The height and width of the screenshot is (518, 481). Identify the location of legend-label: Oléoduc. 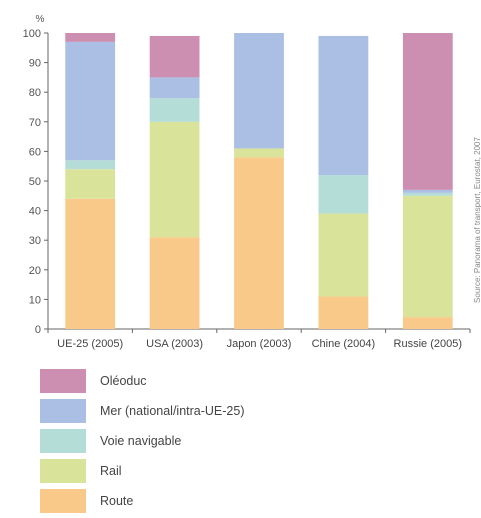
(123, 381).